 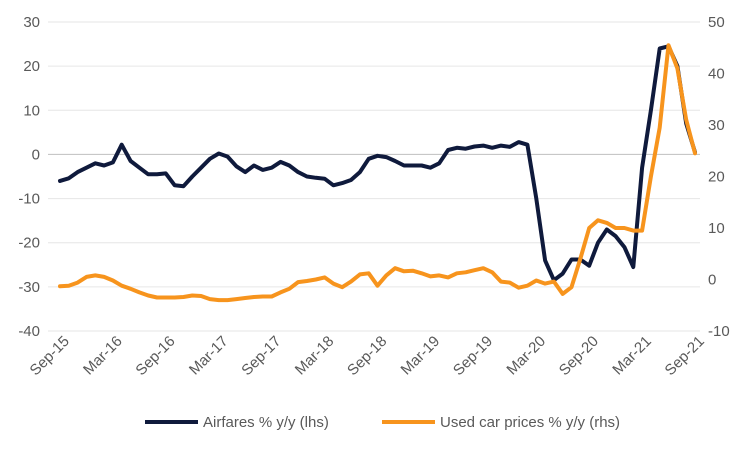 What do you see at coordinates (29, 331) in the screenshot?
I see `left-axis-tick-label: -40` at bounding box center [29, 331].